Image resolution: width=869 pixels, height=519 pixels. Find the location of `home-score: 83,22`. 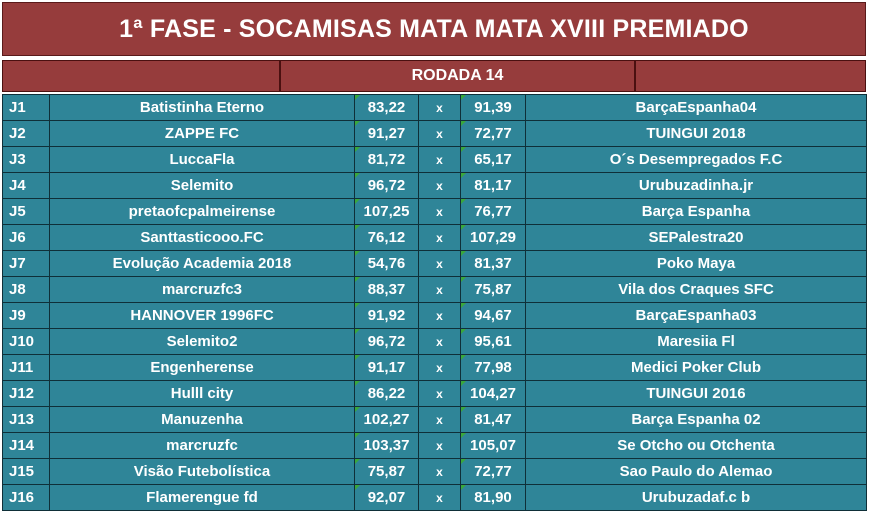

home-score: 83,22 is located at coordinates (386, 107).